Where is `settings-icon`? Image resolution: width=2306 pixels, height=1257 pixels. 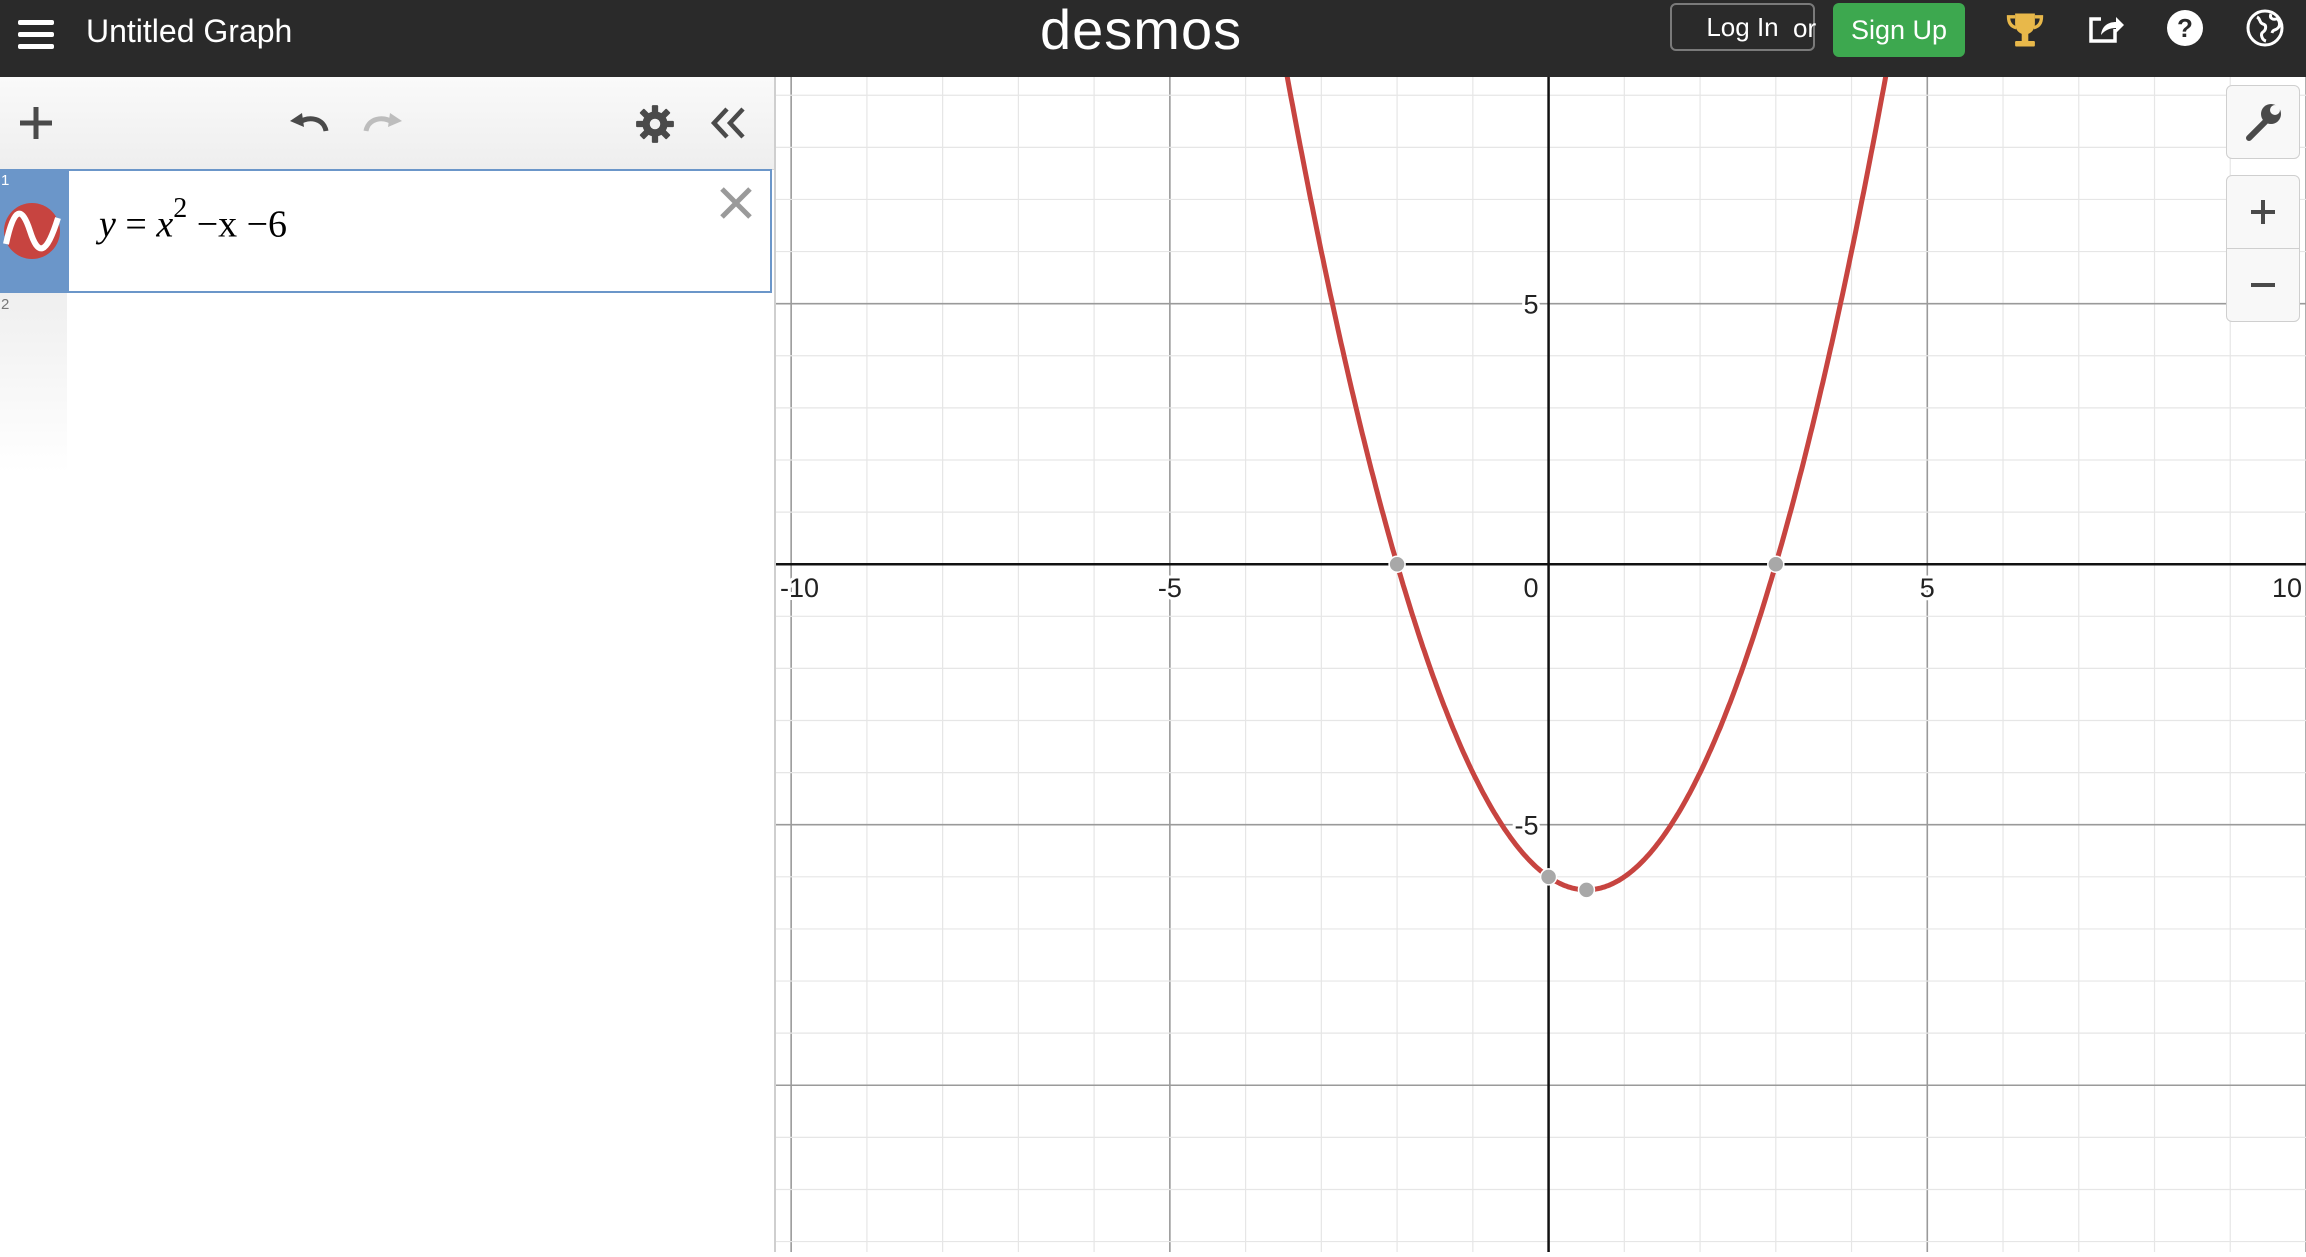
settings-icon is located at coordinates (655, 126).